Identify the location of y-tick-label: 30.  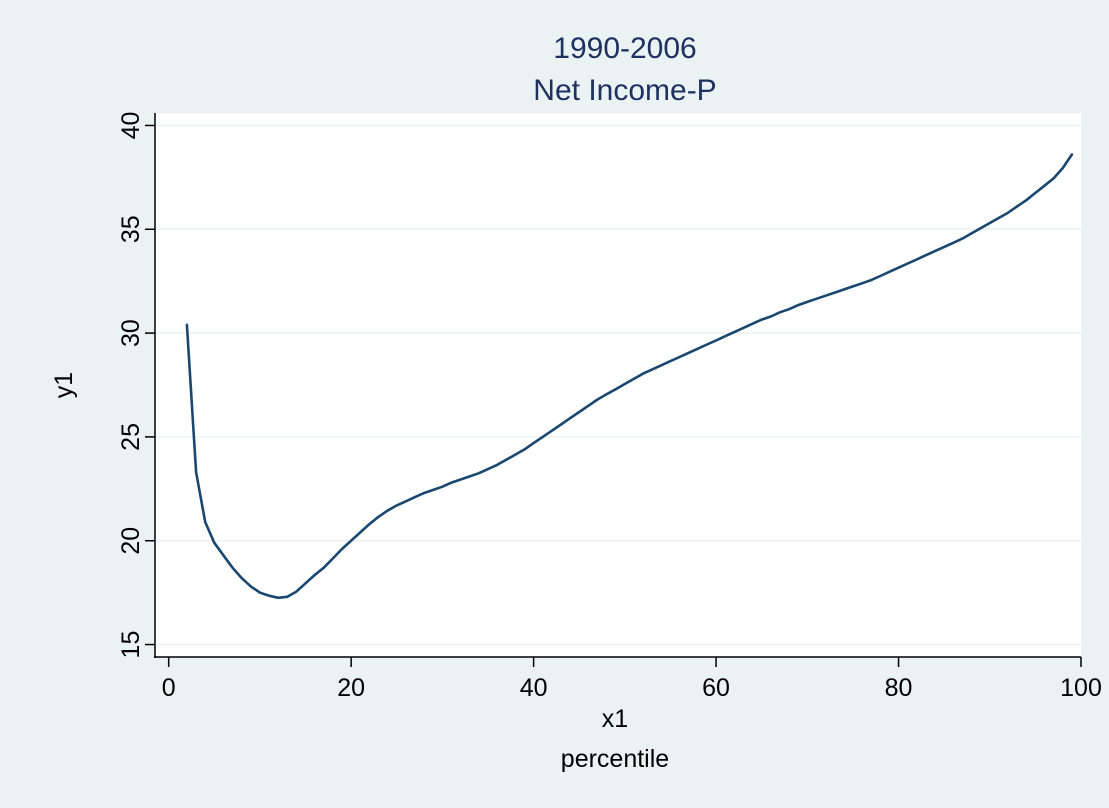
(131, 333).